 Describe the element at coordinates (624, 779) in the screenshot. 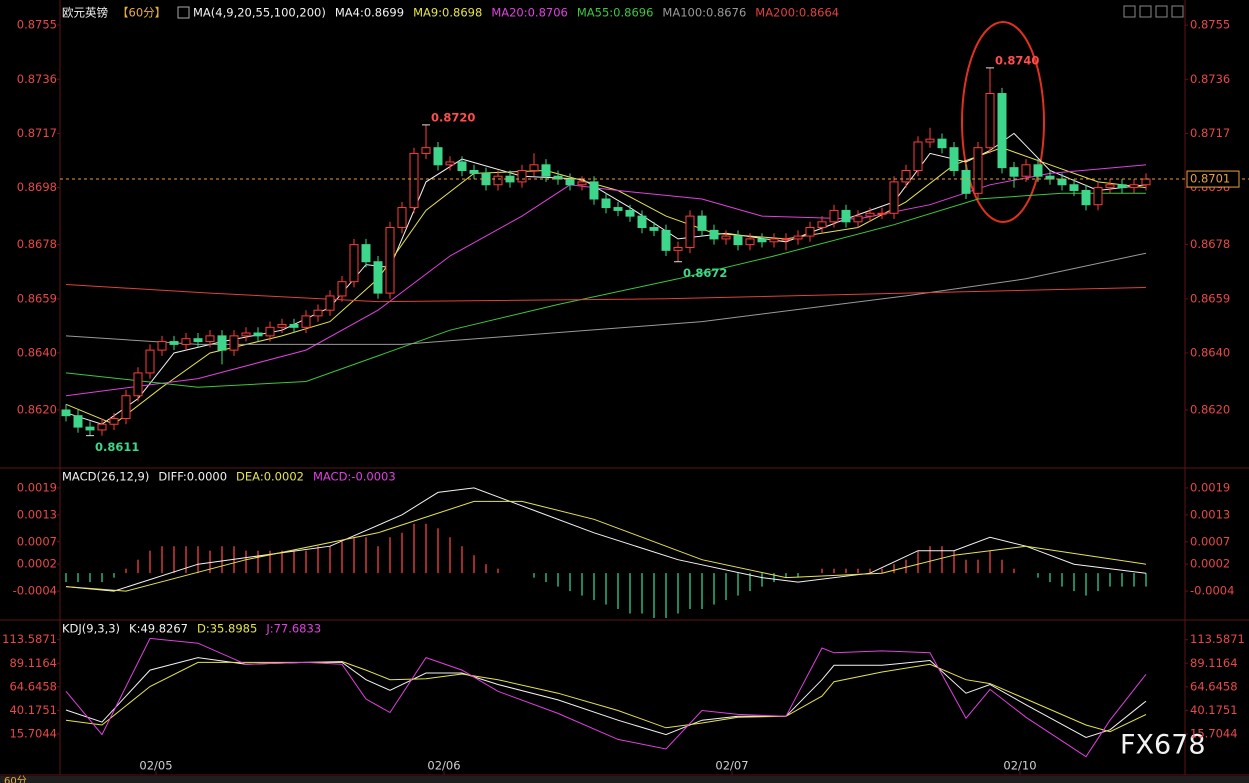

I see `toolbar` at that location.